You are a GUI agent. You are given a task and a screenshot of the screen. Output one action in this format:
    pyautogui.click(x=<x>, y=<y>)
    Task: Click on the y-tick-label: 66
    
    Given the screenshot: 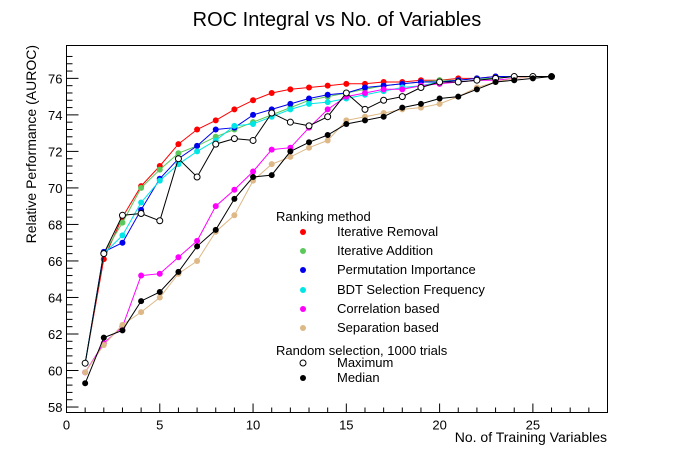 What is the action you would take?
    pyautogui.click(x=55, y=261)
    